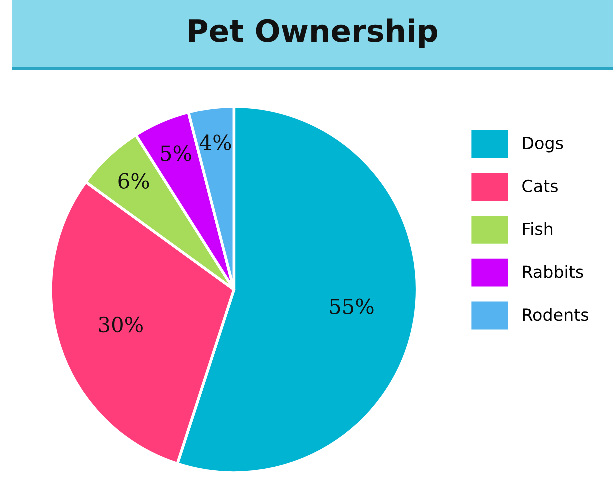 This screenshot has height=479, width=613. What do you see at coordinates (352, 306) in the screenshot?
I see `data-label: 55%` at bounding box center [352, 306].